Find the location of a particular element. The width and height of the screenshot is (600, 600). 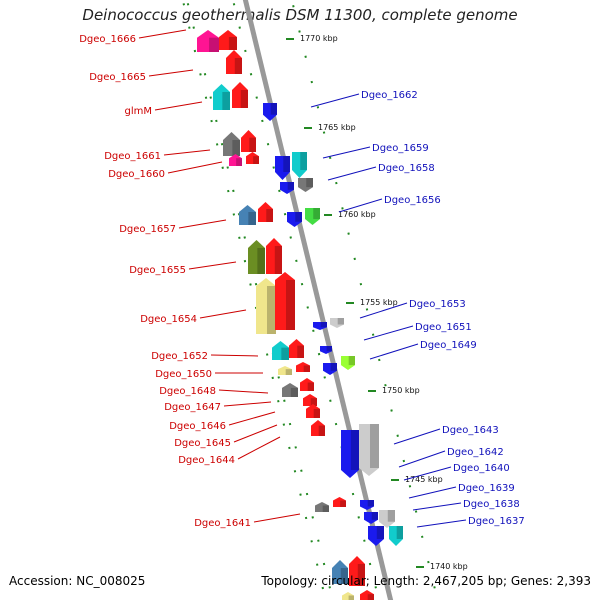

gene-label-right: Dgeo_1642 is located at coordinates (475, 452).